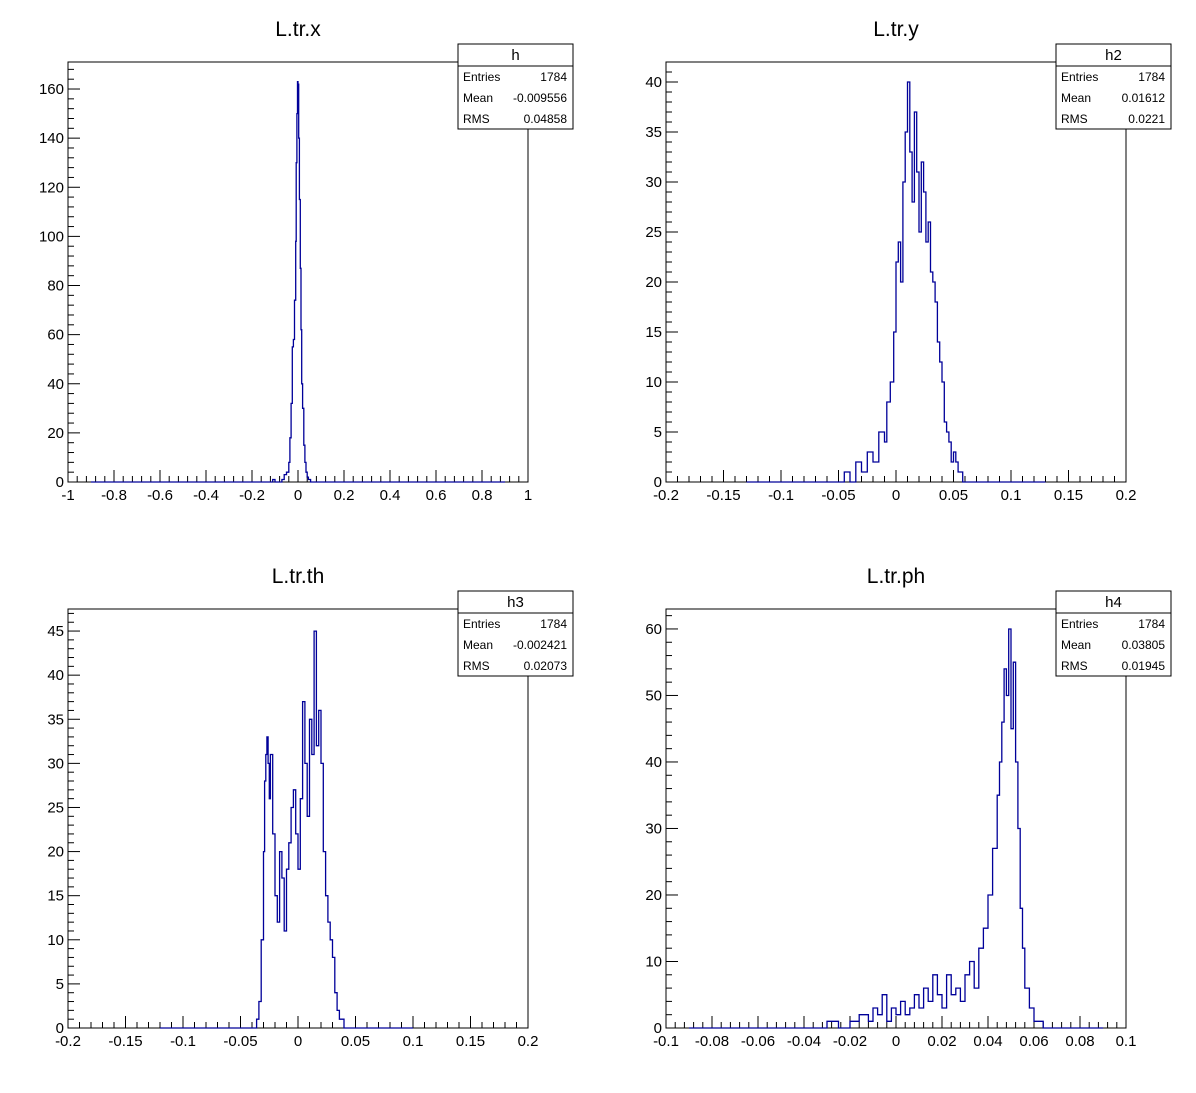 The image size is (1196, 1093). I want to click on x-tick-label: 0.4, so click(390, 495).